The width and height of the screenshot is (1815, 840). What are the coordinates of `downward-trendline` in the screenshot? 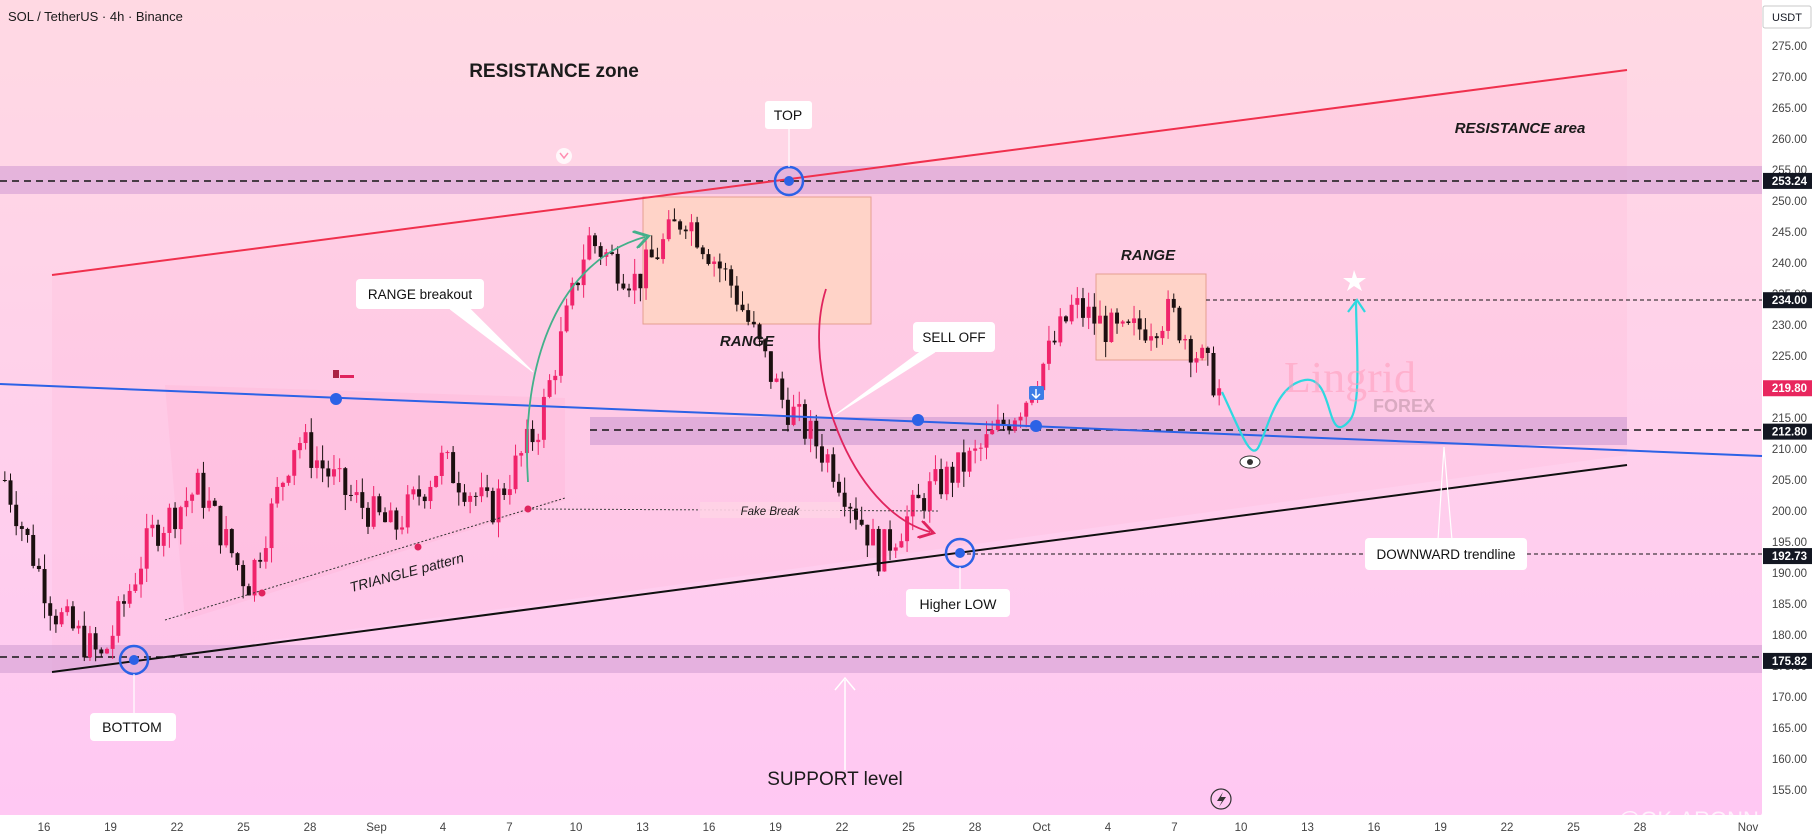 It's located at (881, 420).